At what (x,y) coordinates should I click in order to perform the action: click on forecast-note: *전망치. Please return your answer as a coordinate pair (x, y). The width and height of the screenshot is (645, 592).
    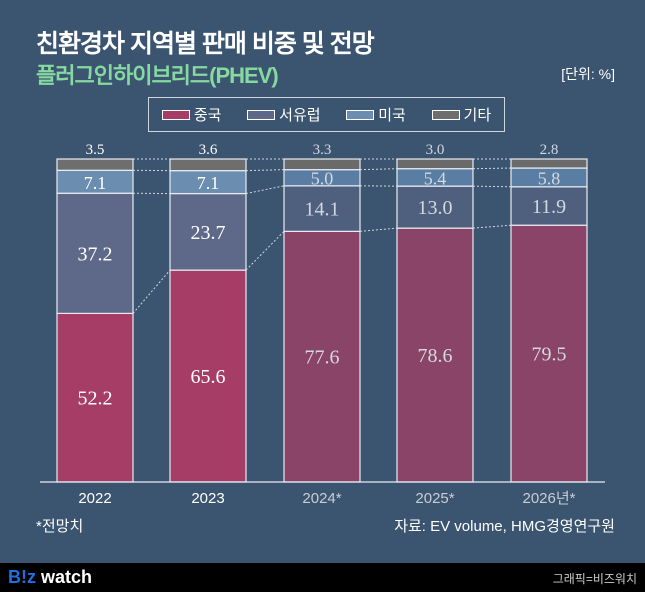
    Looking at the image, I should click on (60, 526).